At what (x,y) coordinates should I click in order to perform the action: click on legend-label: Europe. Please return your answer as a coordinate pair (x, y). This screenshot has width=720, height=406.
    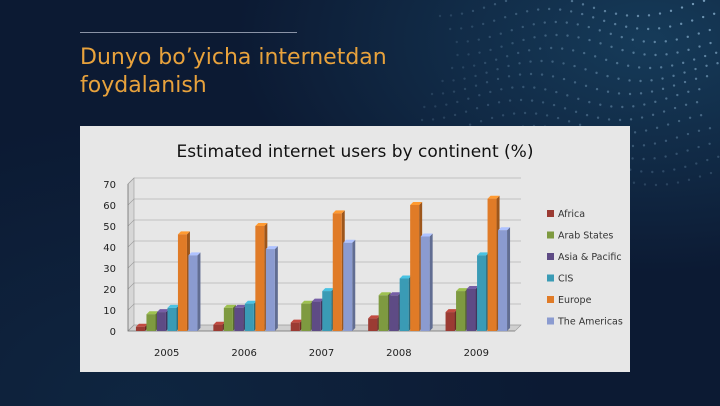
    Looking at the image, I should click on (575, 300).